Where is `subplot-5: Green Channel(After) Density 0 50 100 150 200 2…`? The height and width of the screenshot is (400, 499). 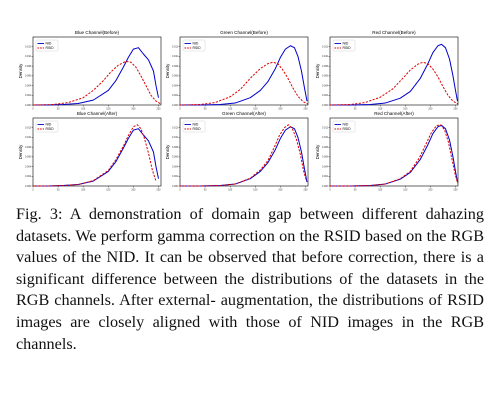
subplot-5: Green Channel(After) Density 0 50 100 150 200 2… is located at coordinates (237, 151).